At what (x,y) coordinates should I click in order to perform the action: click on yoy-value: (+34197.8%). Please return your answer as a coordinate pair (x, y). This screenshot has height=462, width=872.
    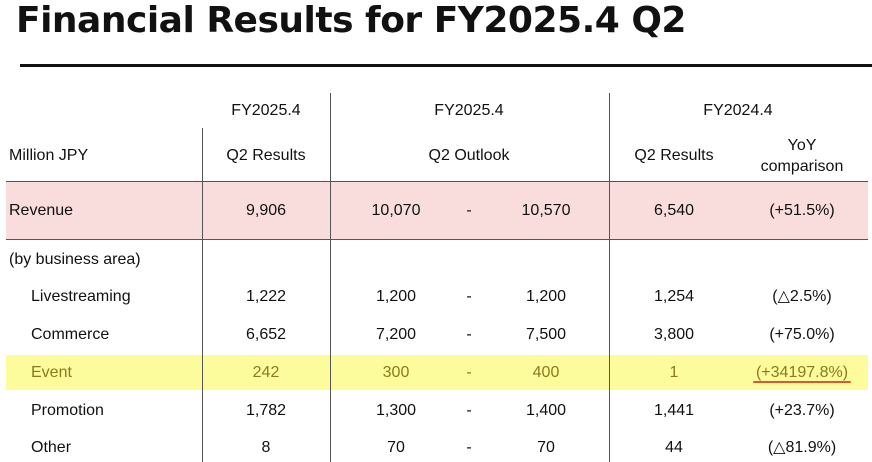
    Looking at the image, I should click on (802, 372).